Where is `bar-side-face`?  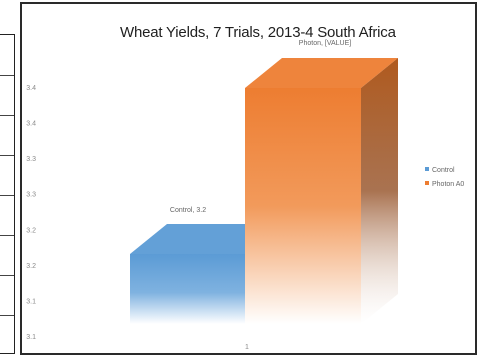
bar-side-face is located at coordinates (379, 191).